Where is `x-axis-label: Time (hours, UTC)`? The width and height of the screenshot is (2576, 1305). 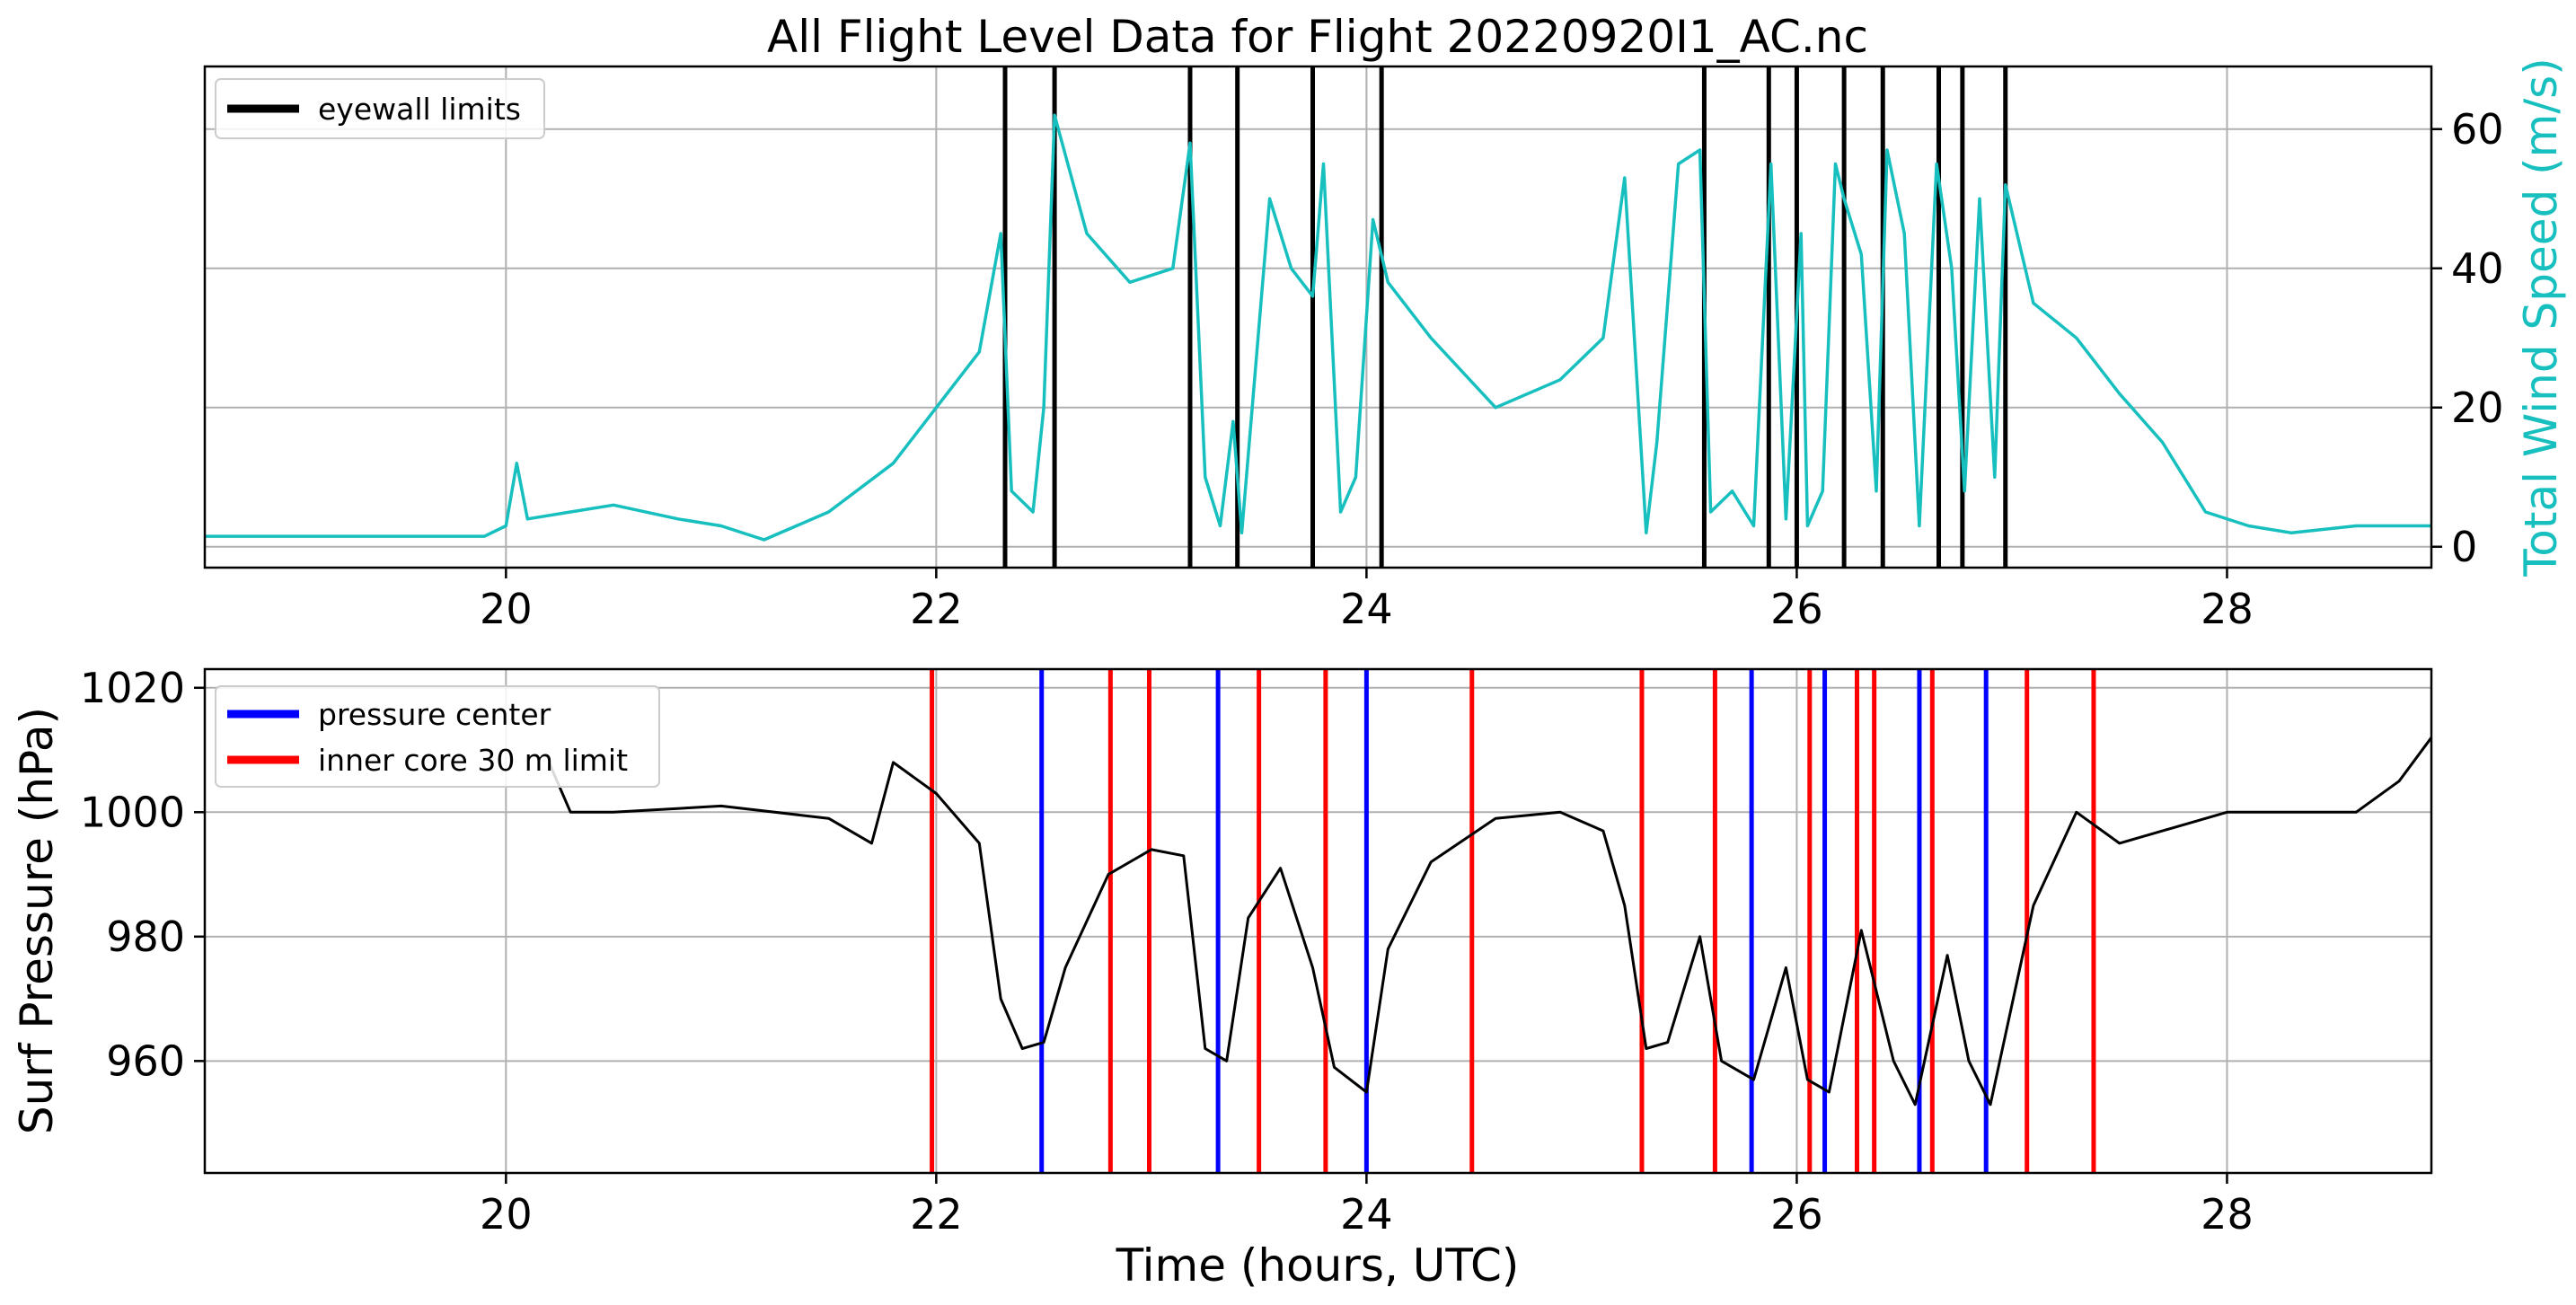
x-axis-label: Time (hours, UTC) is located at coordinates (1318, 1265).